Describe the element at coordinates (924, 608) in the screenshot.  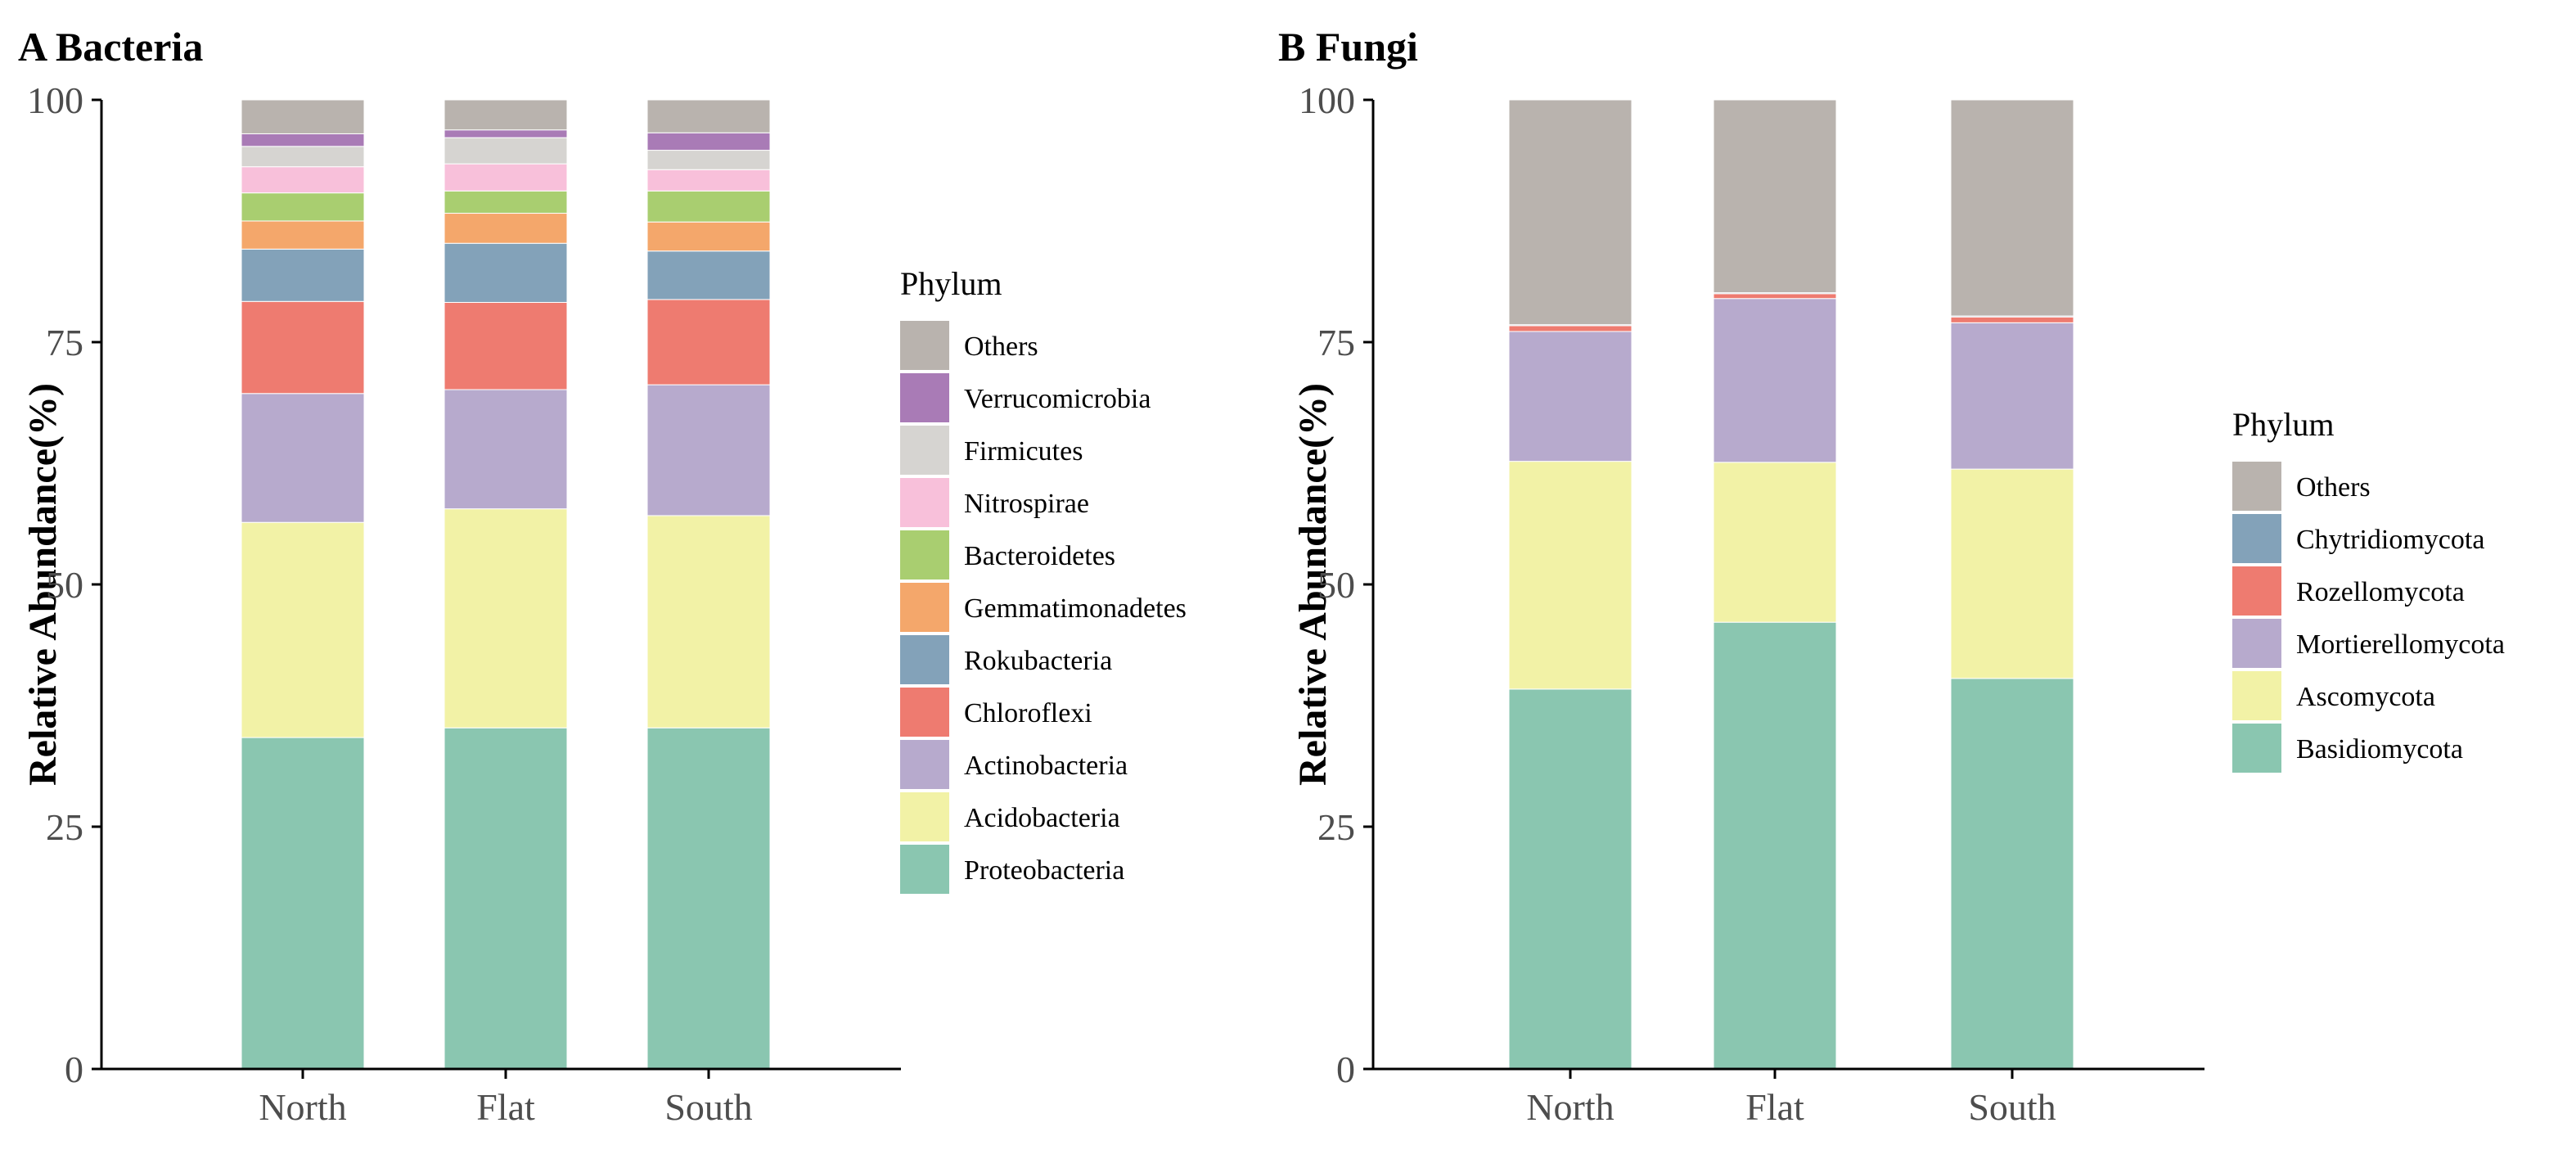
I see `bacteria-legend-swatch-gemmatimonadetes` at that location.